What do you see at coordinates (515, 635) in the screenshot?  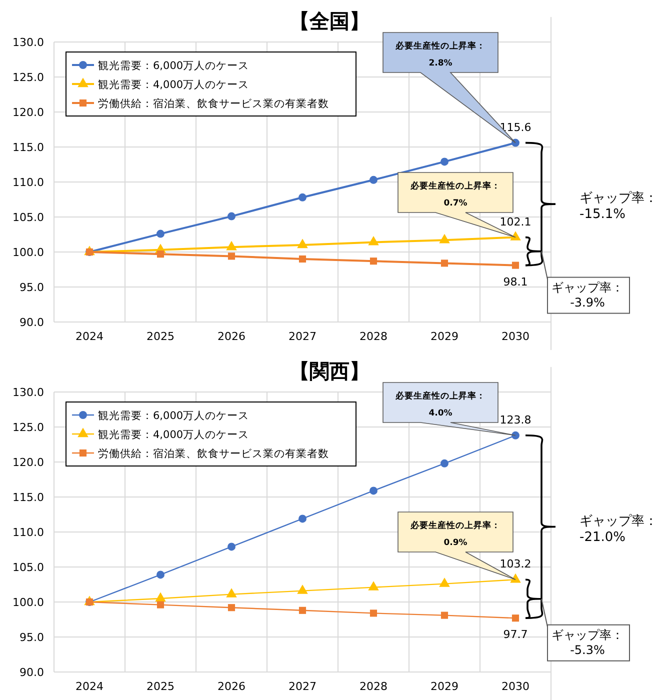 I see `data-label: 97.7` at bounding box center [515, 635].